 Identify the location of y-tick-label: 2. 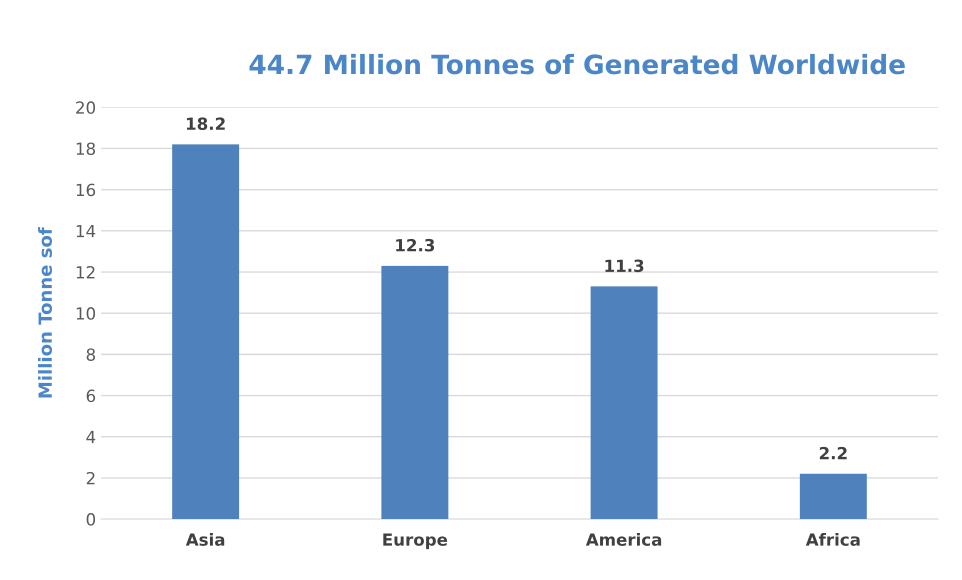
(90, 478).